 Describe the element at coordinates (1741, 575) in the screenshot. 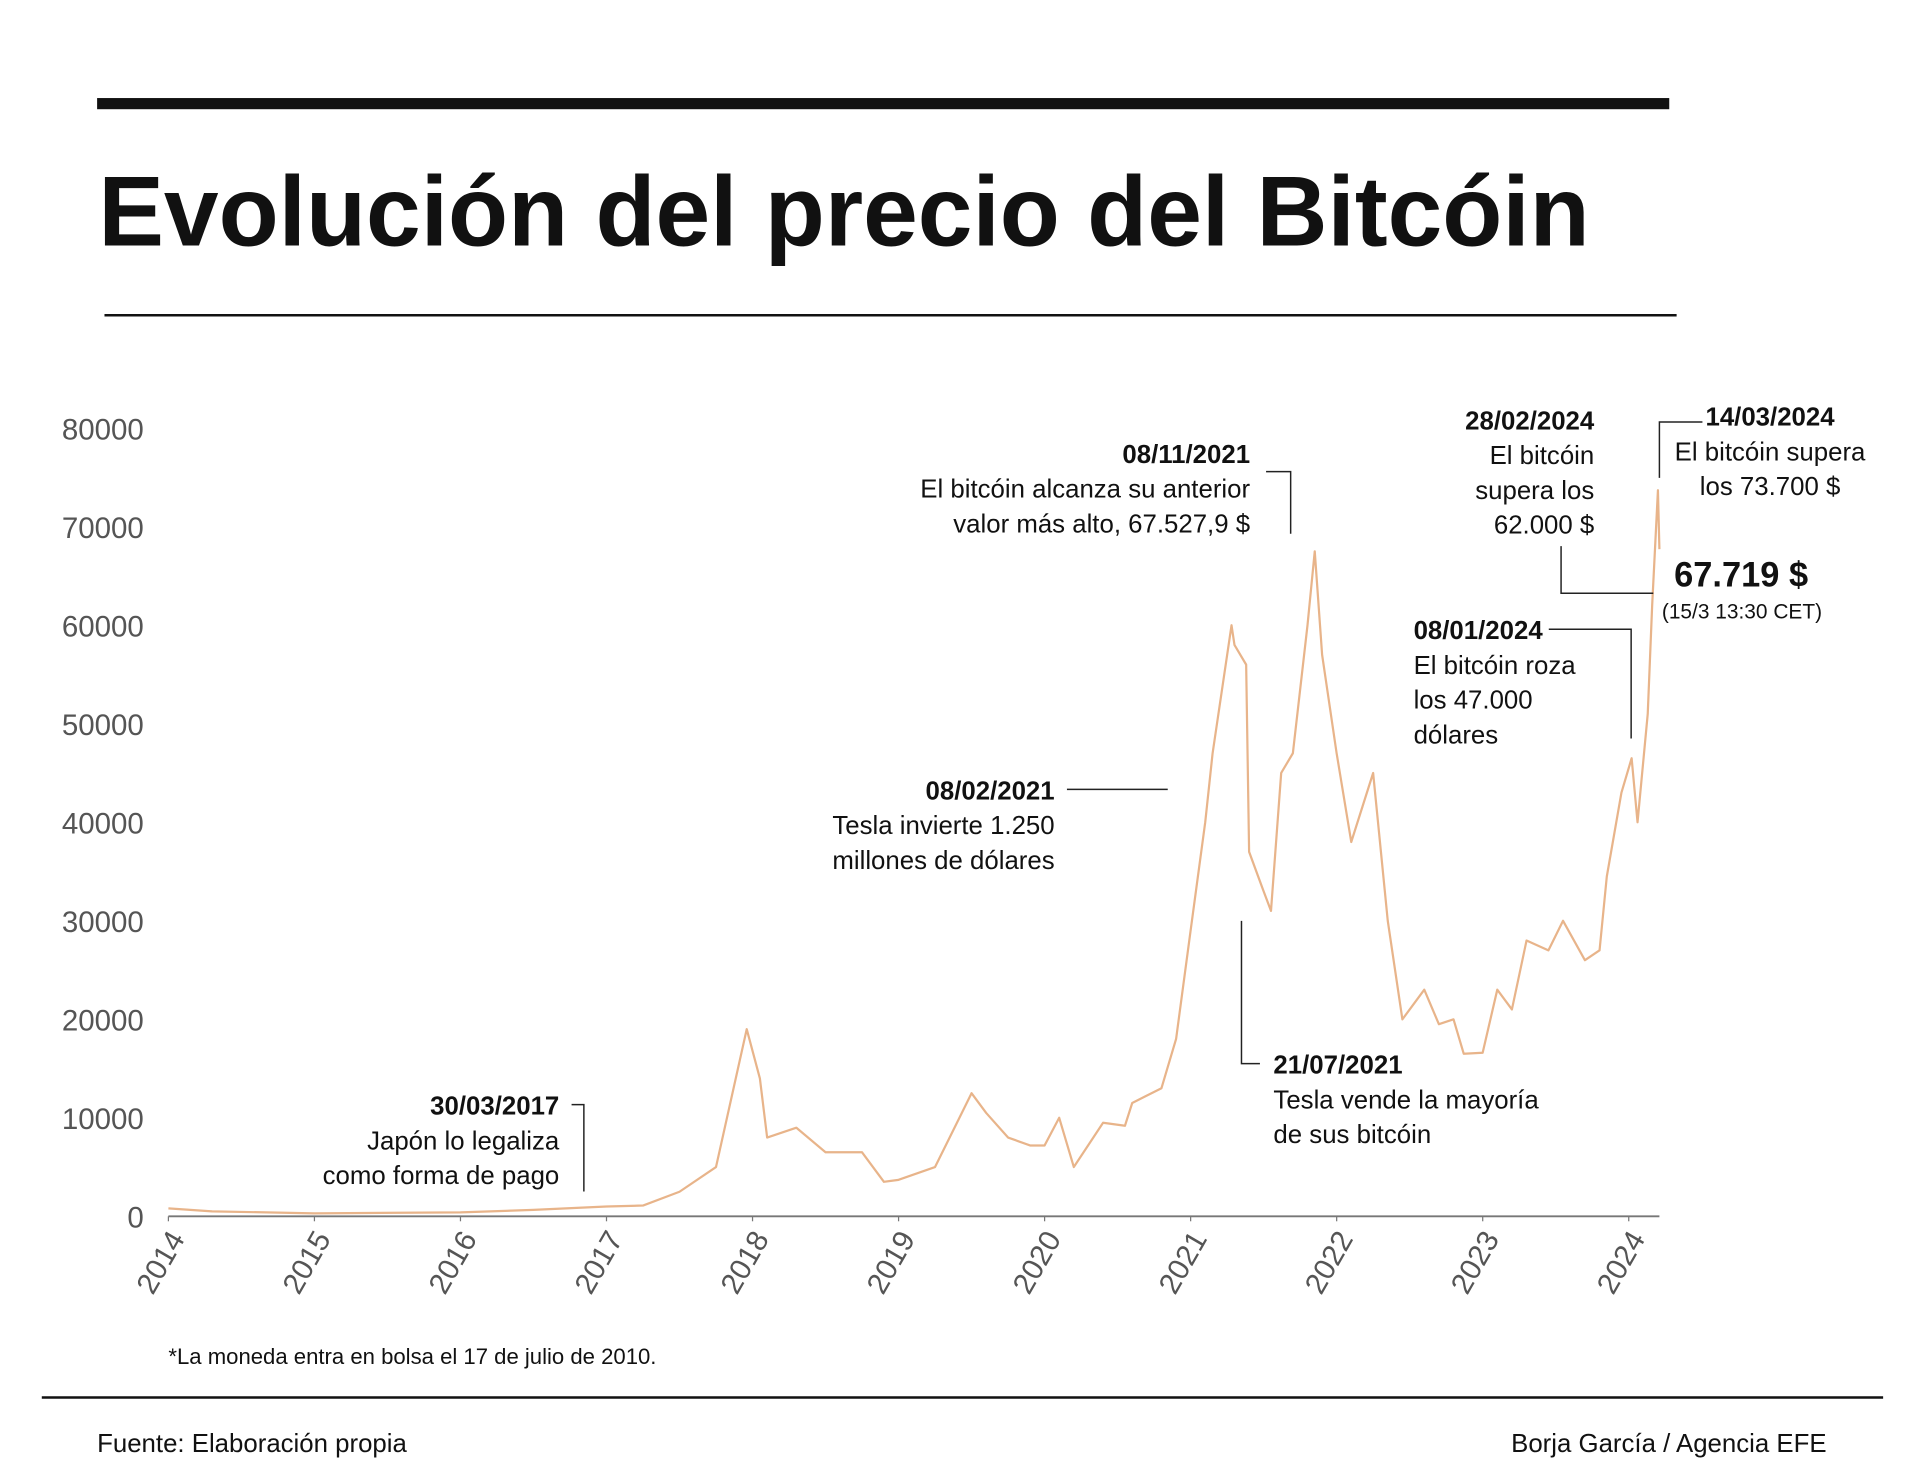

I see `current-price: 67.719 $` at that location.